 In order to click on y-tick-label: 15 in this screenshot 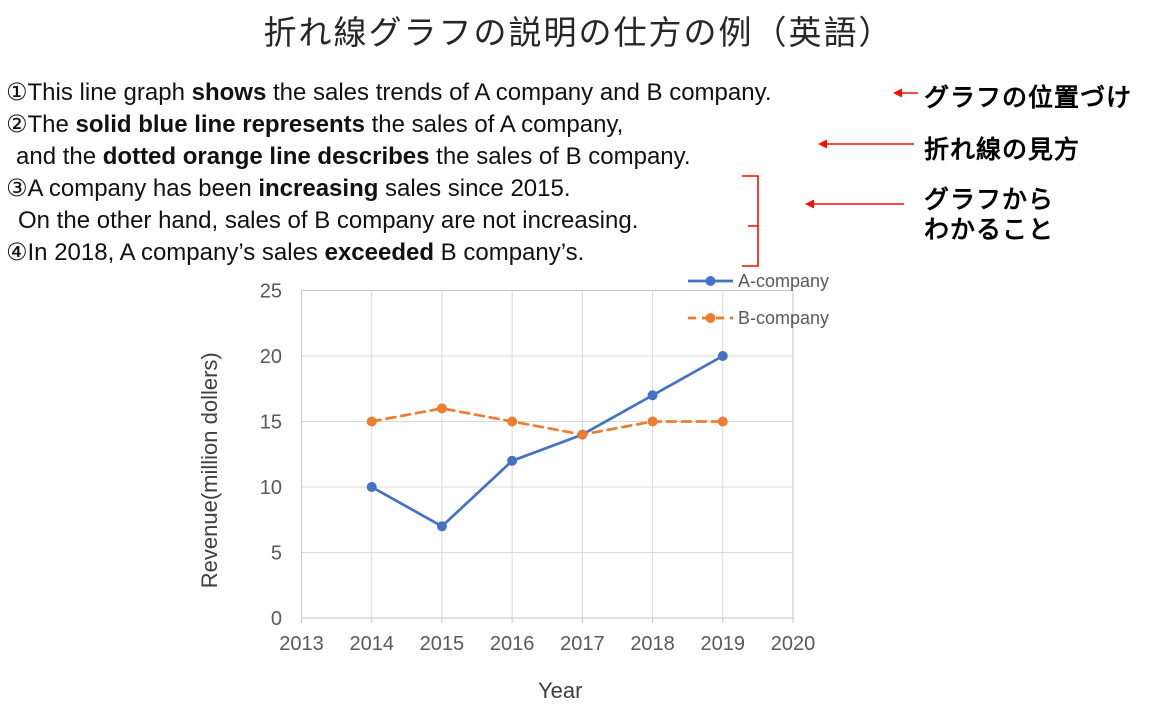, I will do `click(271, 423)`.